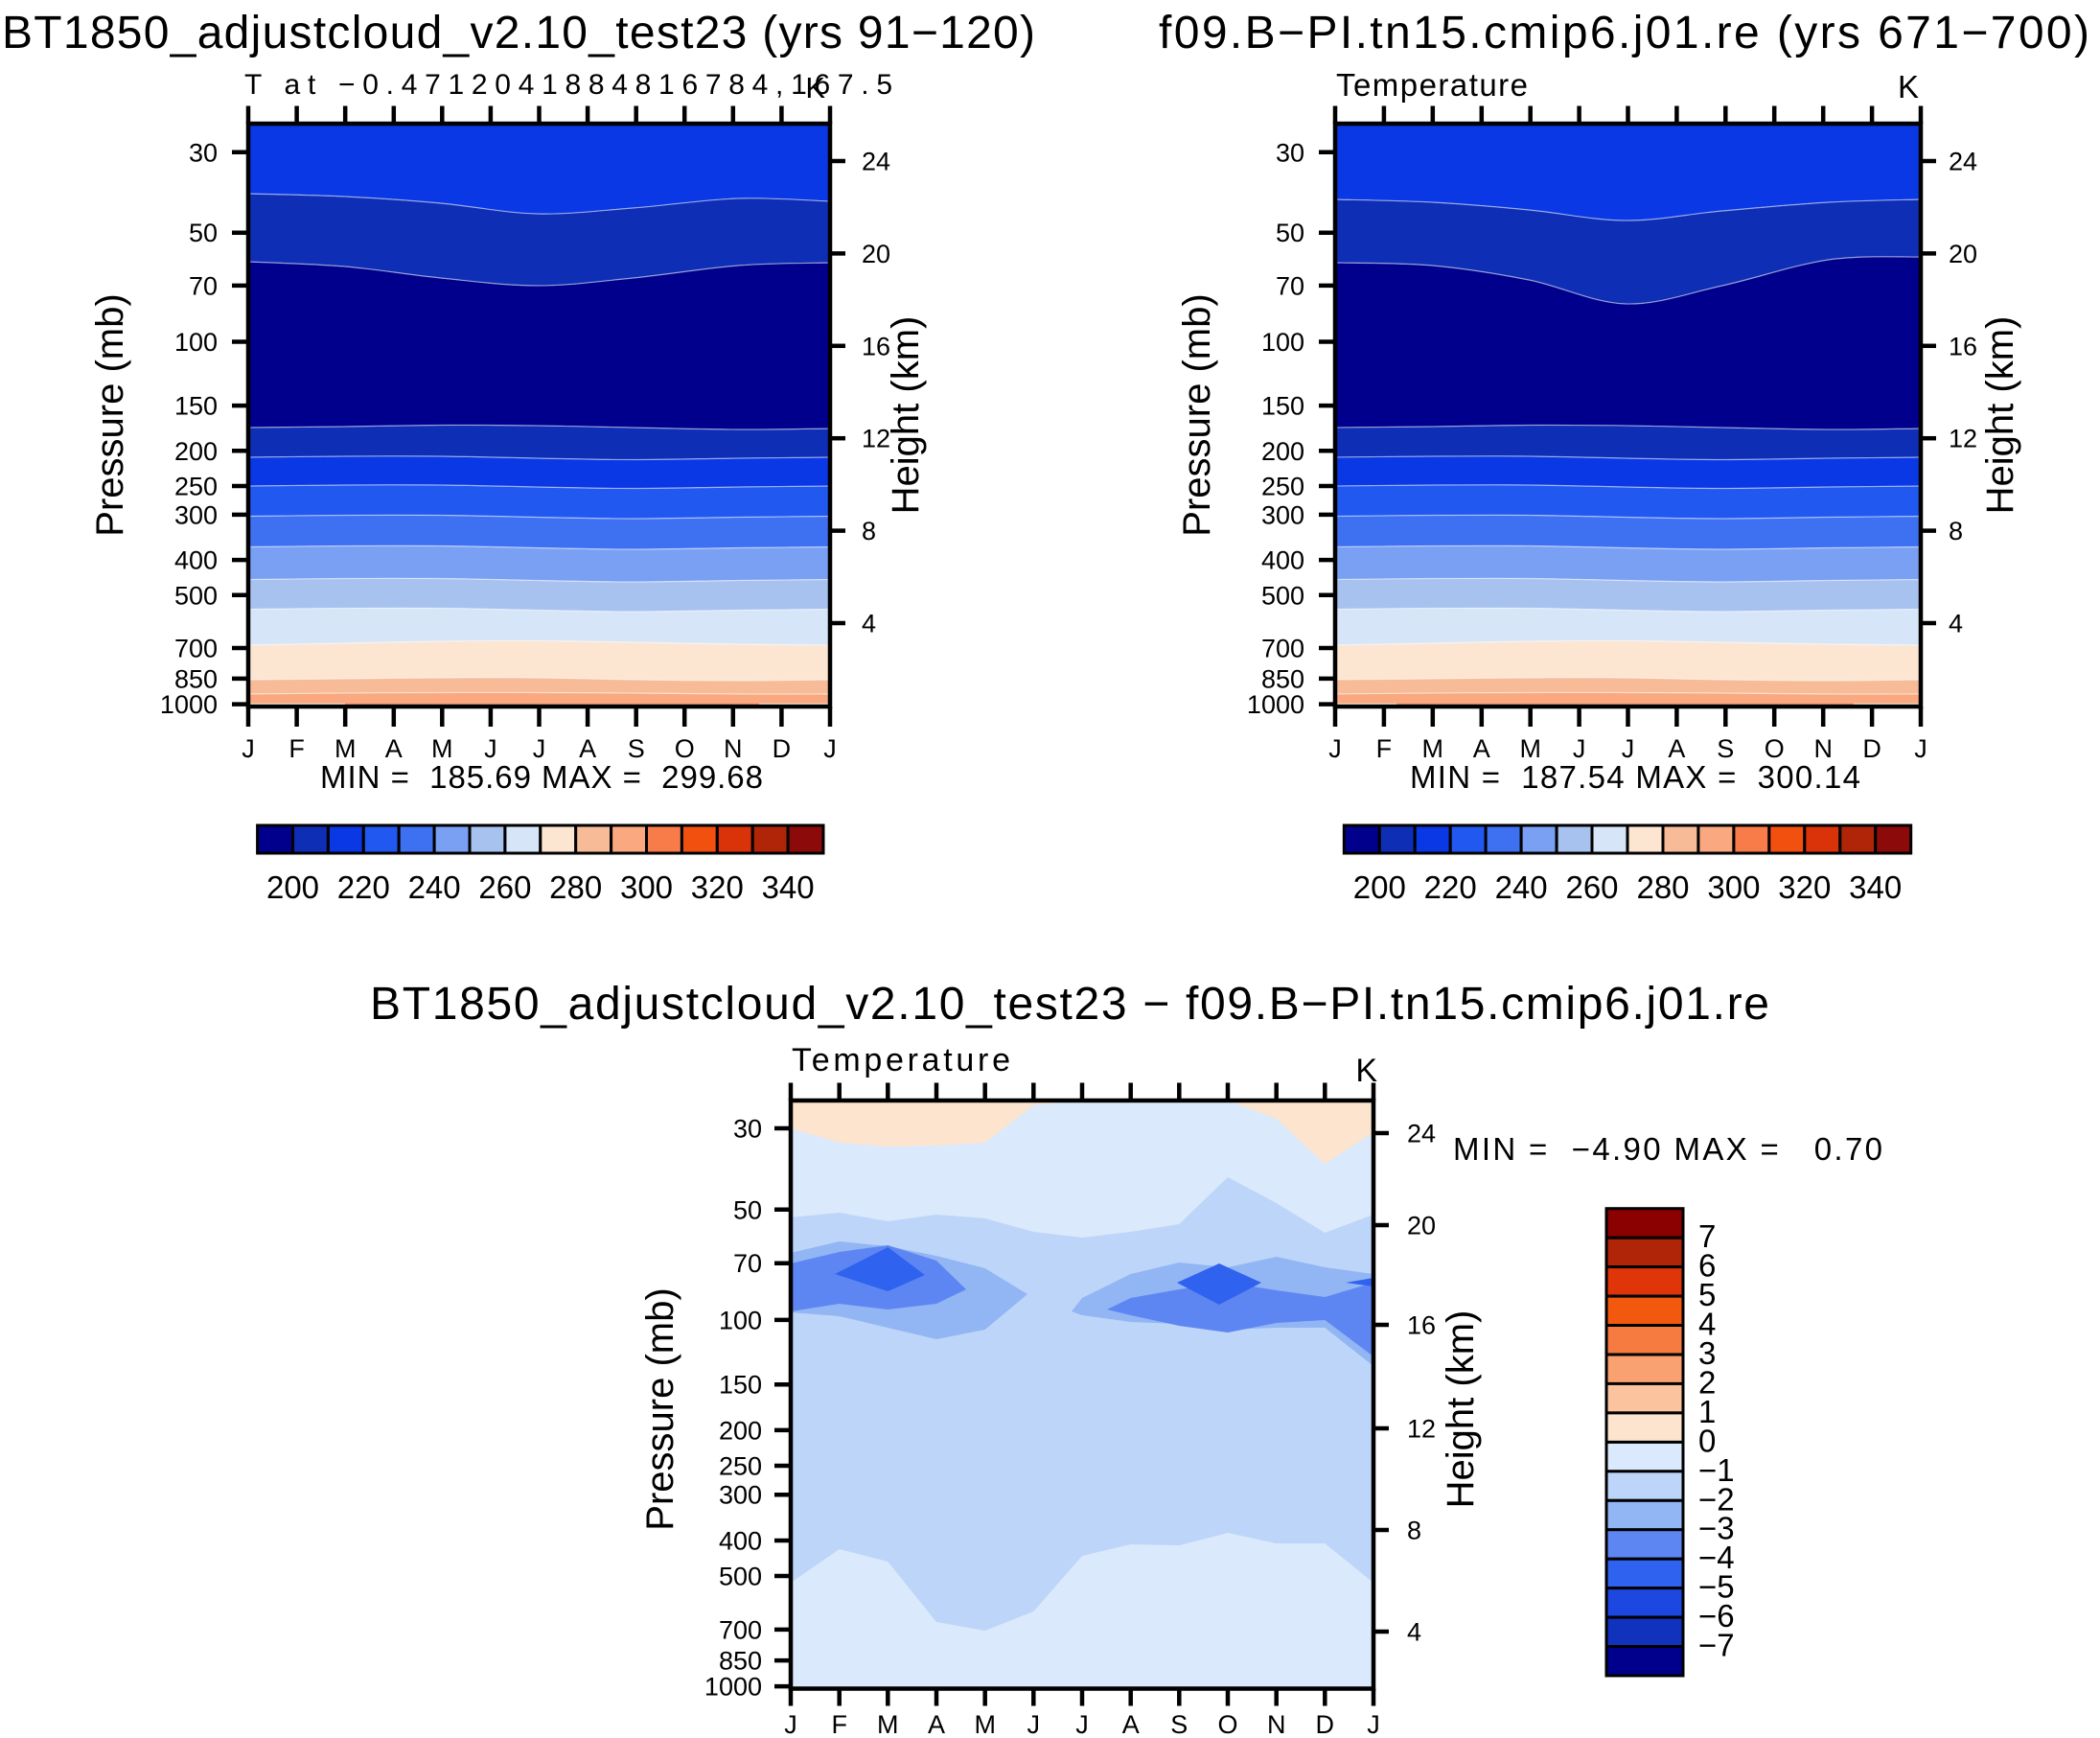 The image size is (2100, 1738). Describe the element at coordinates (363, 887) in the screenshot. I see `svg-text: 220` at that location.